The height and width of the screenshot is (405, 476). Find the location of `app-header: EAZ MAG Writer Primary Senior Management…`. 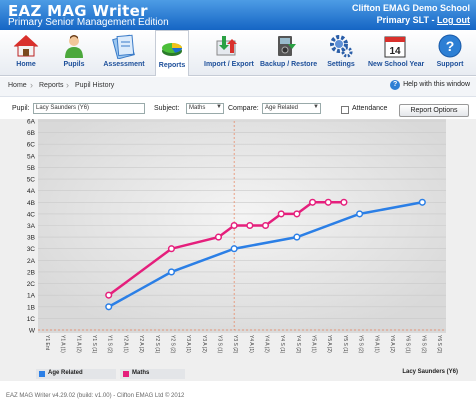

app-header: EAZ MAG Writer Primary Senior Management… is located at coordinates (238, 15).